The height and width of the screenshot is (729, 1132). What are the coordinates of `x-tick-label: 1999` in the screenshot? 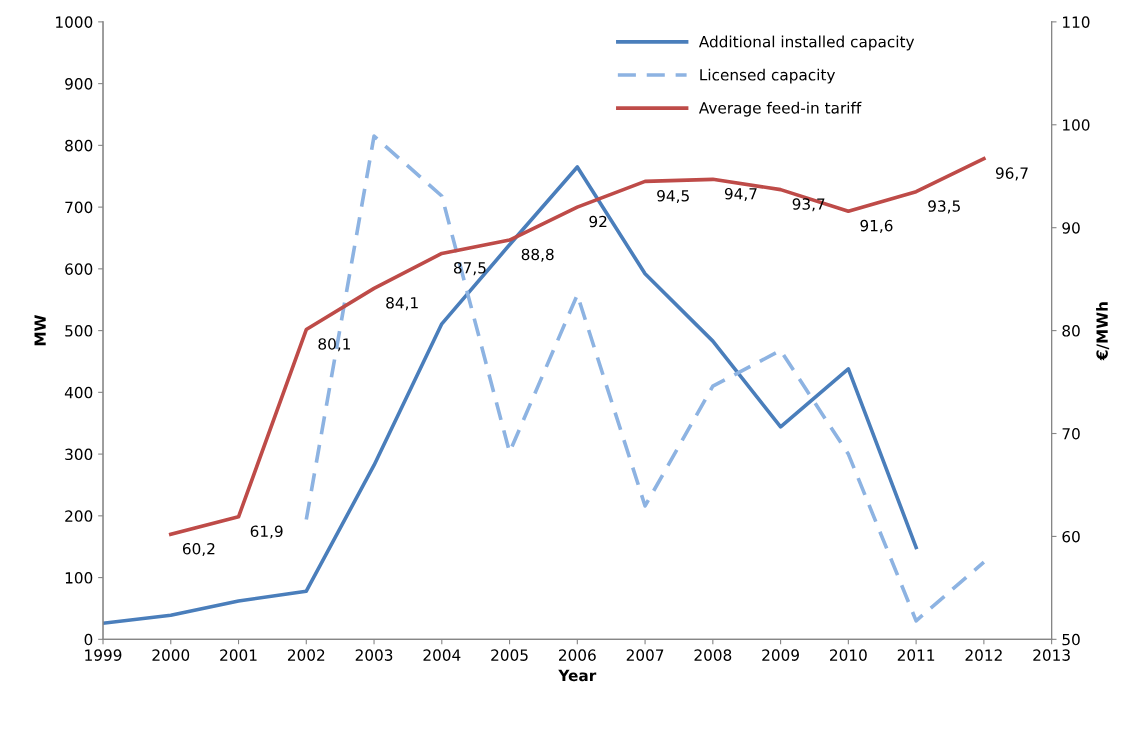 It's located at (103, 655).